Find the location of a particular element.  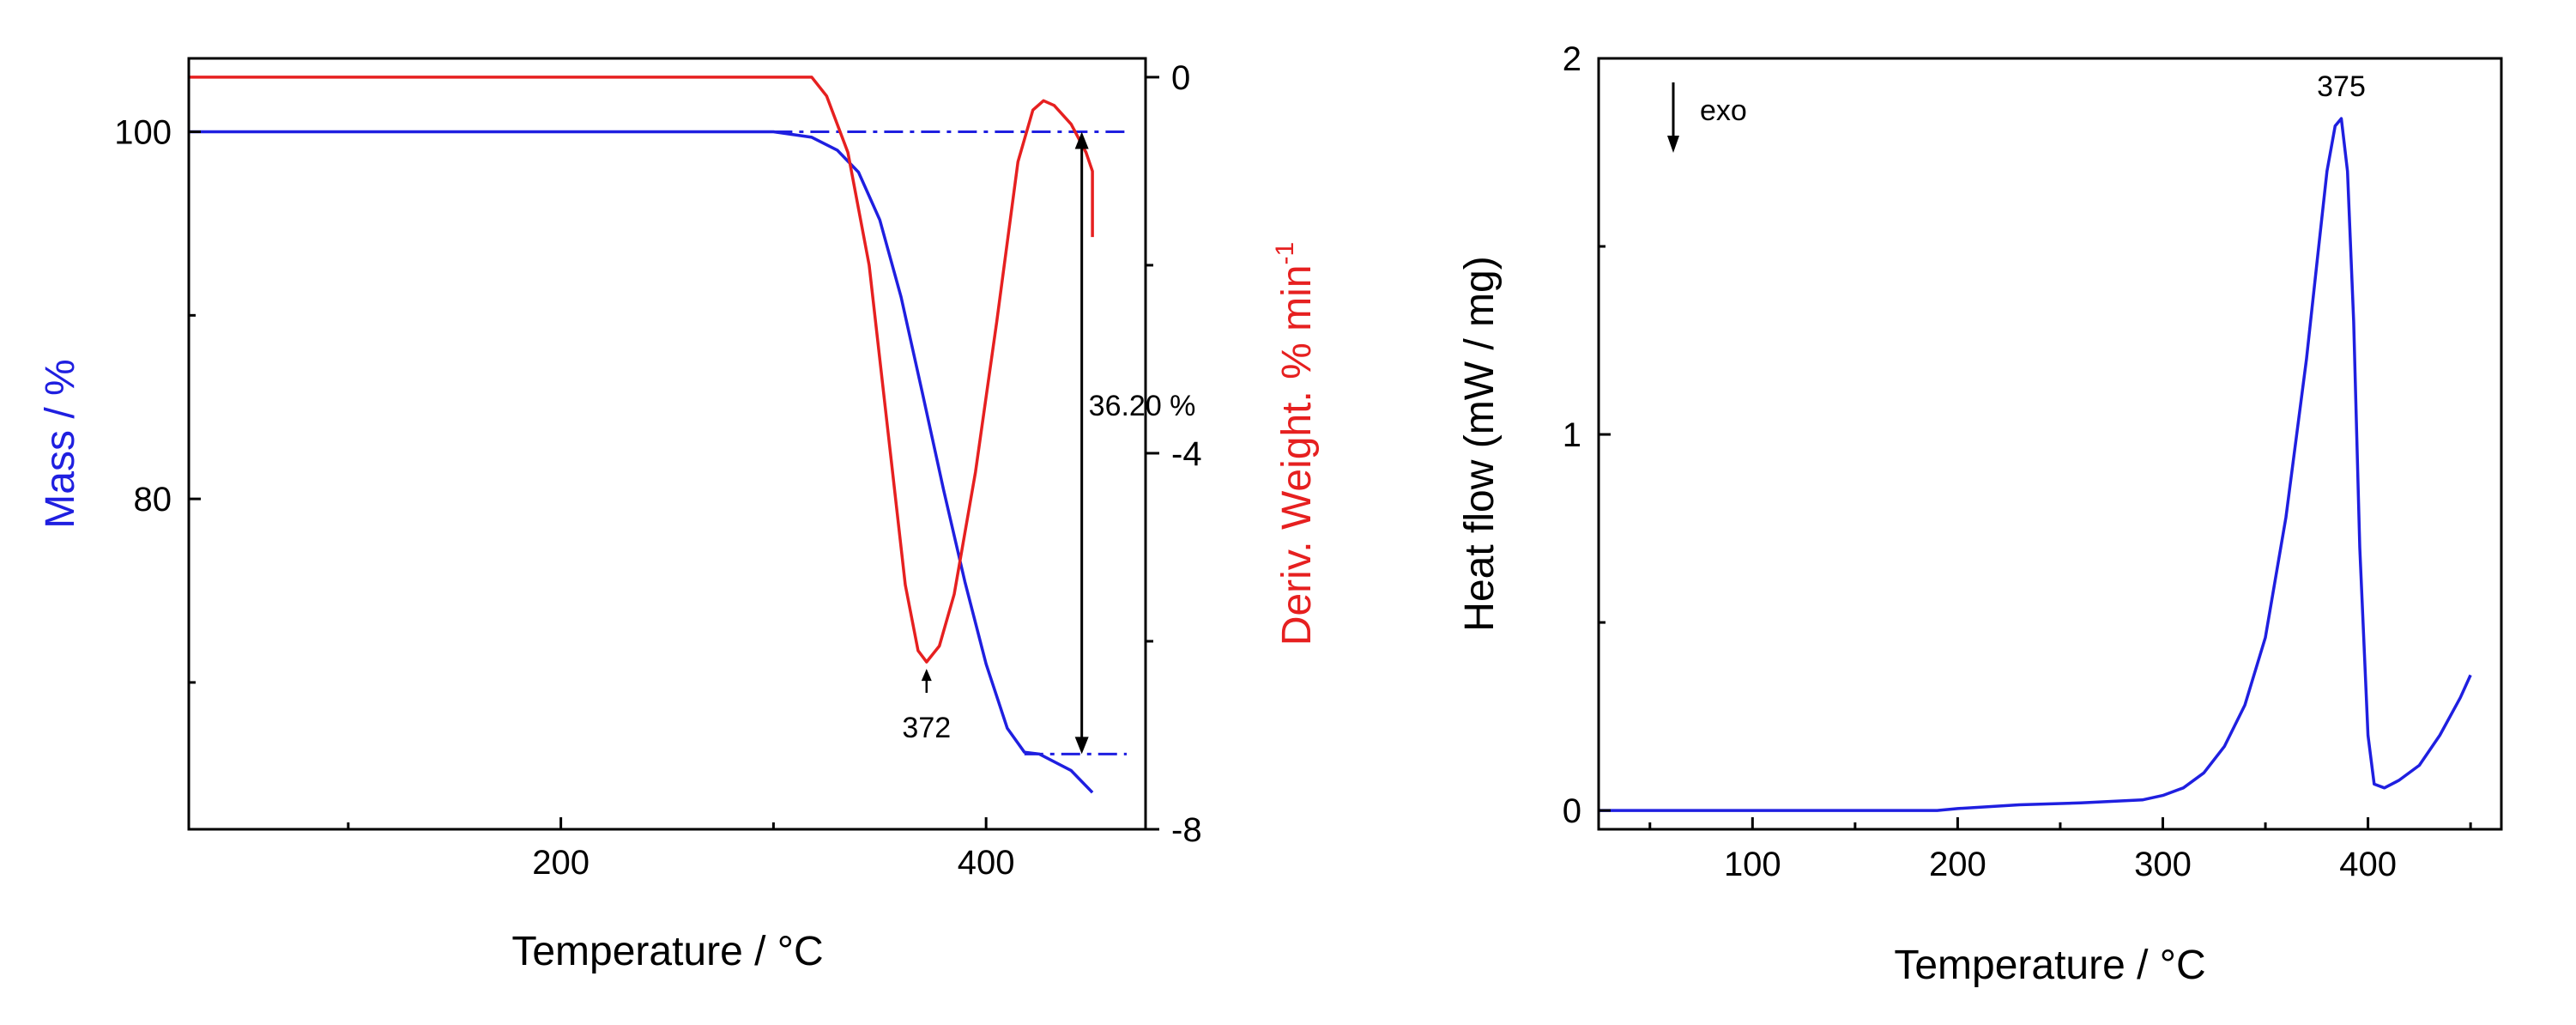

tga-x-tick-label: 400 is located at coordinates (986, 863).